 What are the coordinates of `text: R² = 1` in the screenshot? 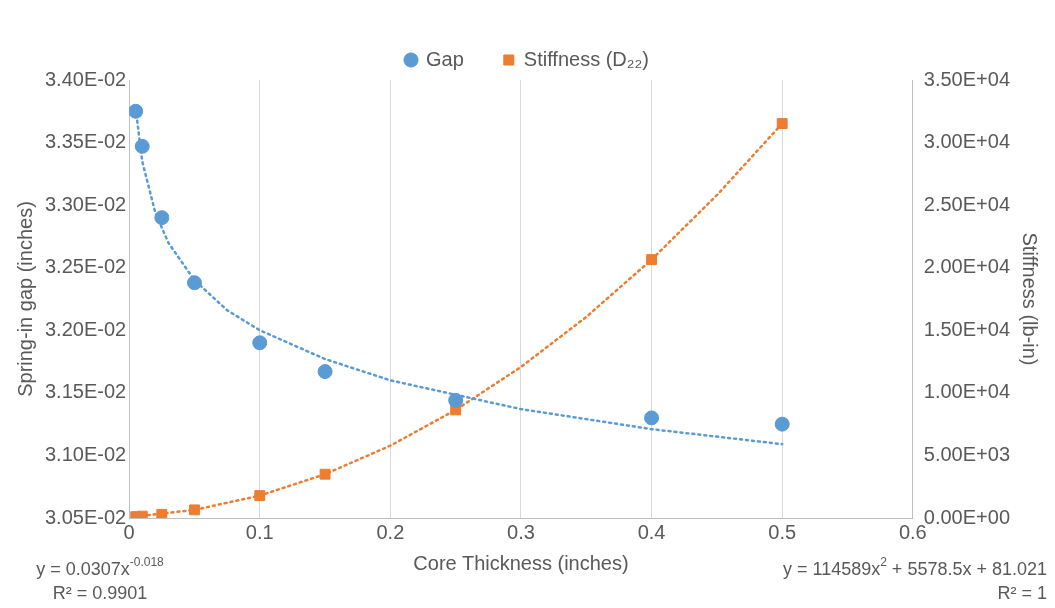 It's located at (1022, 592).